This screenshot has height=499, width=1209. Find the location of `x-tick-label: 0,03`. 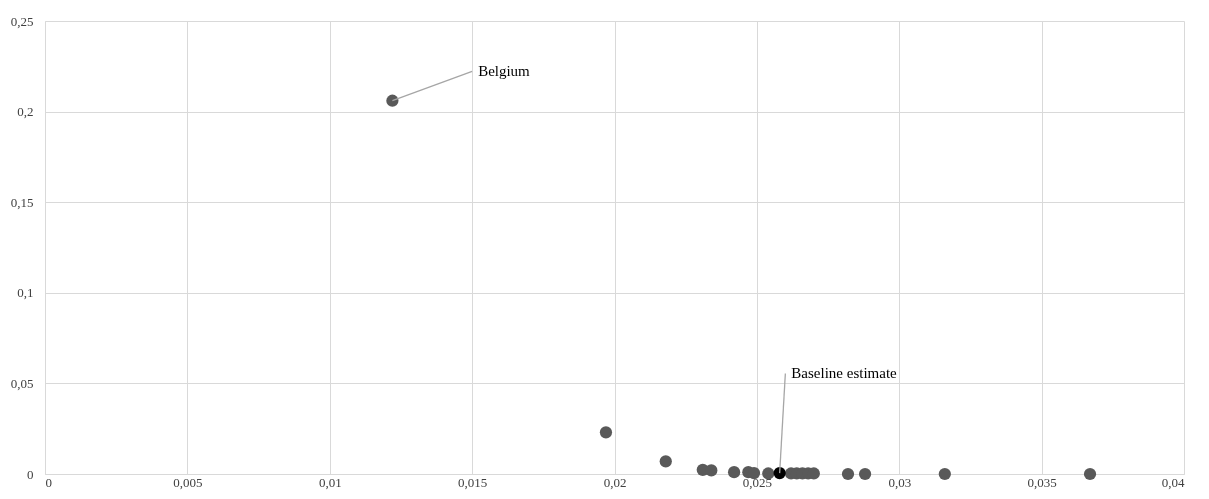

x-tick-label: 0,03 is located at coordinates (900, 482).